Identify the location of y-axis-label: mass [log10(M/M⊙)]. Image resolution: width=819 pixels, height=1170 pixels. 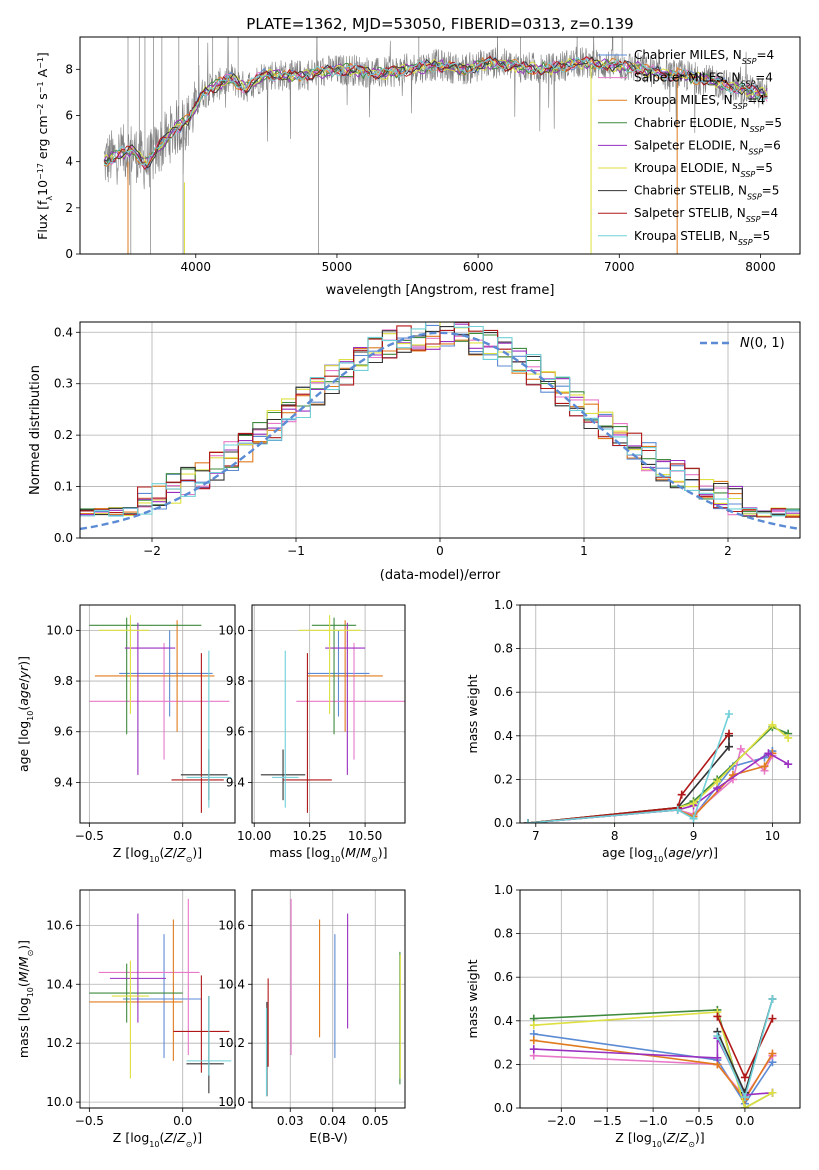
(25, 999).